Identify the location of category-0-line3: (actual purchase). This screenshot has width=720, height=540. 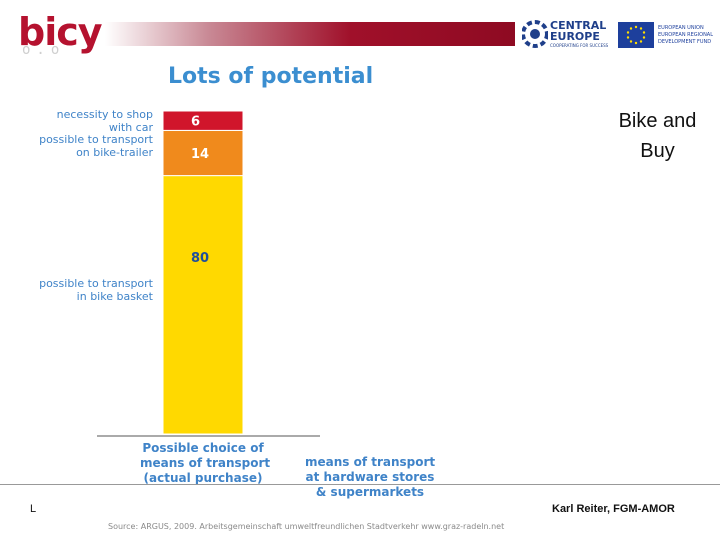
(203, 478).